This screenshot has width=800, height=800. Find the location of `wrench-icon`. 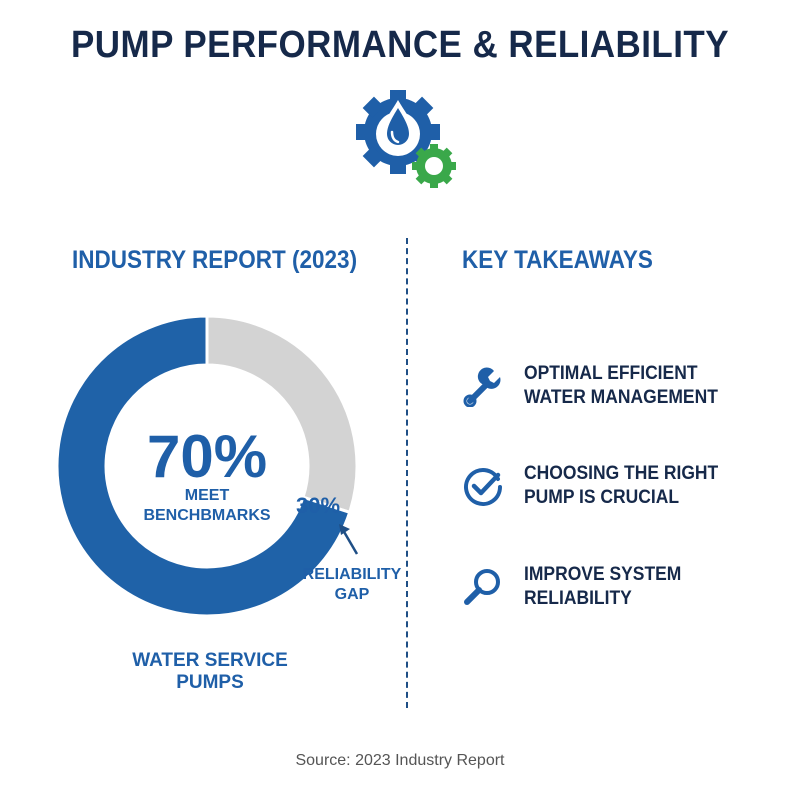

wrench-icon is located at coordinates (482, 387).